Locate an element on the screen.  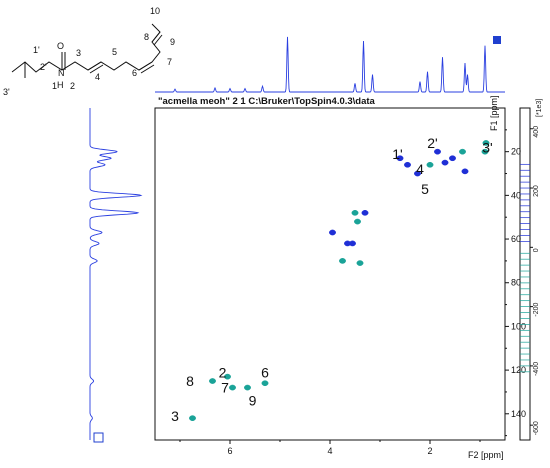
atom-label: 7 is located at coordinates (169, 62).